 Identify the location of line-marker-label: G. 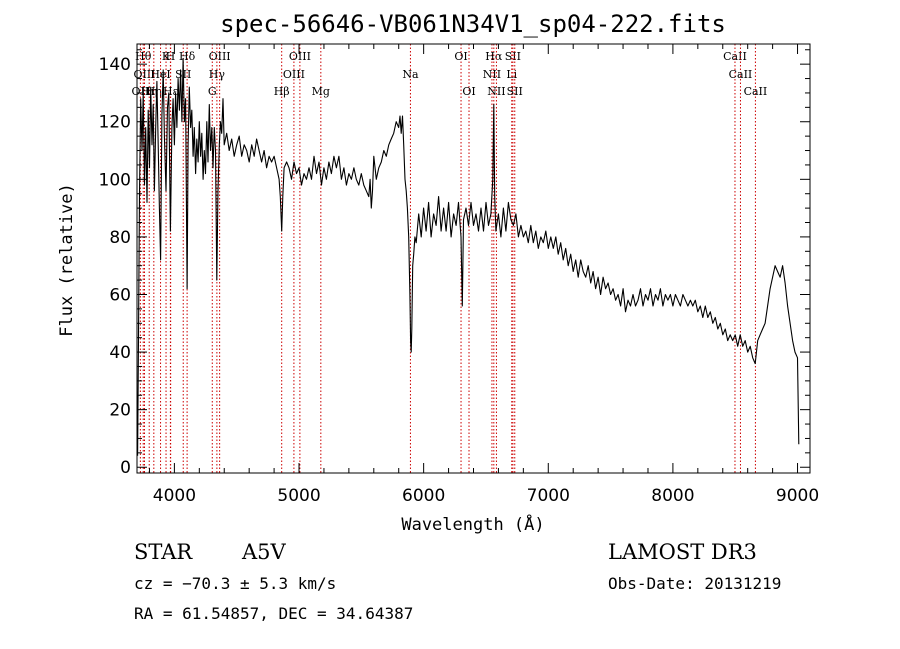
(212, 91).